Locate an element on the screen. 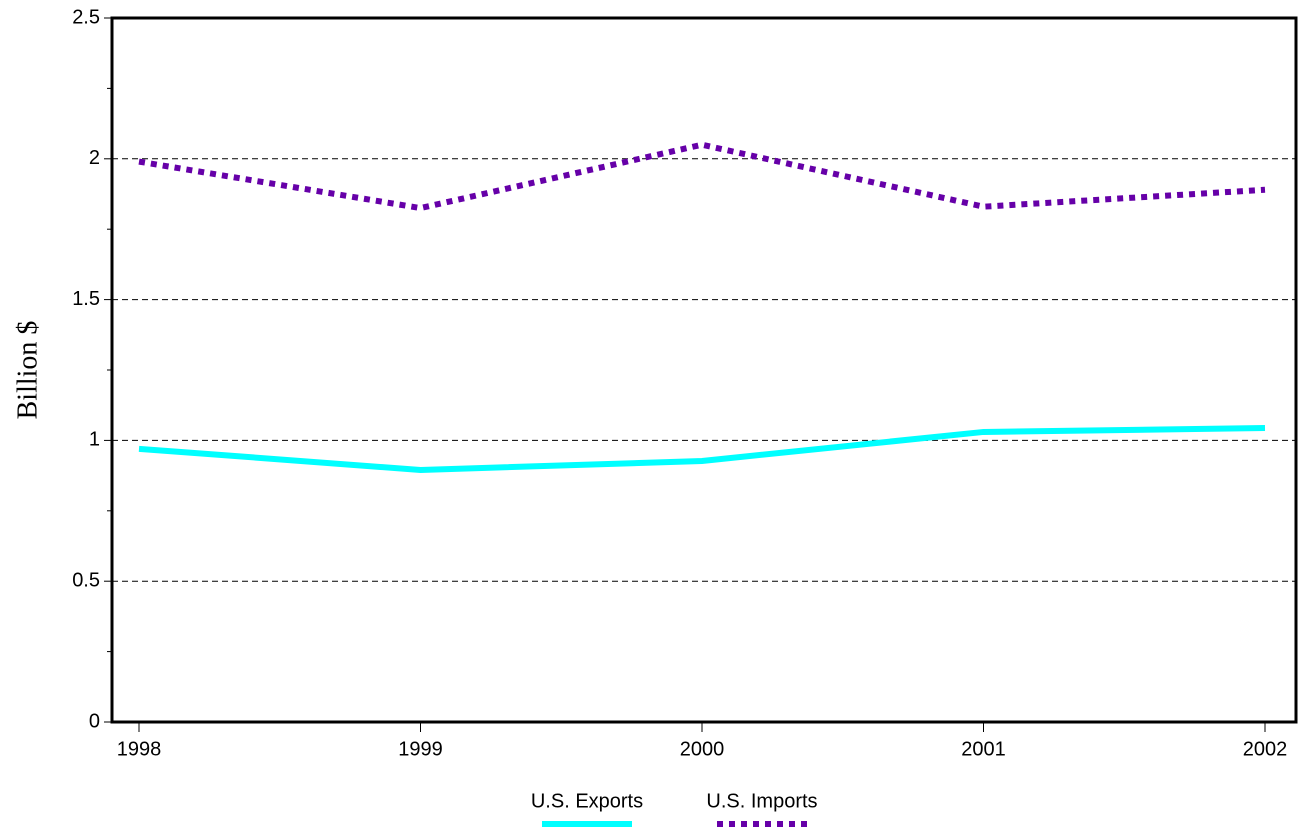  legend-label: U.S. Imports is located at coordinates (761, 801).